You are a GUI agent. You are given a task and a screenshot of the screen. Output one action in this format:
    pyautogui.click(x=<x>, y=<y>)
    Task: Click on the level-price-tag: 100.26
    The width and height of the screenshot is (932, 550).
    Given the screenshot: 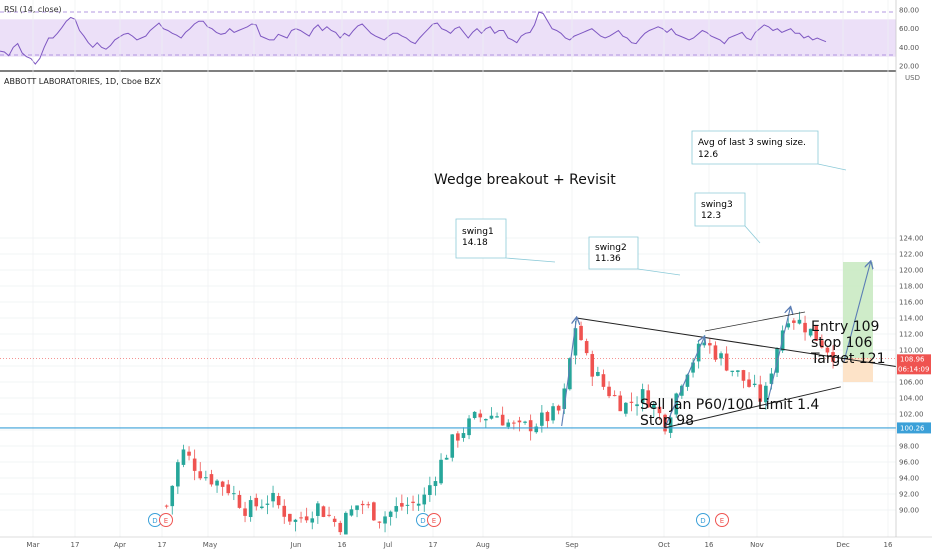 What is the action you would take?
    pyautogui.click(x=914, y=428)
    